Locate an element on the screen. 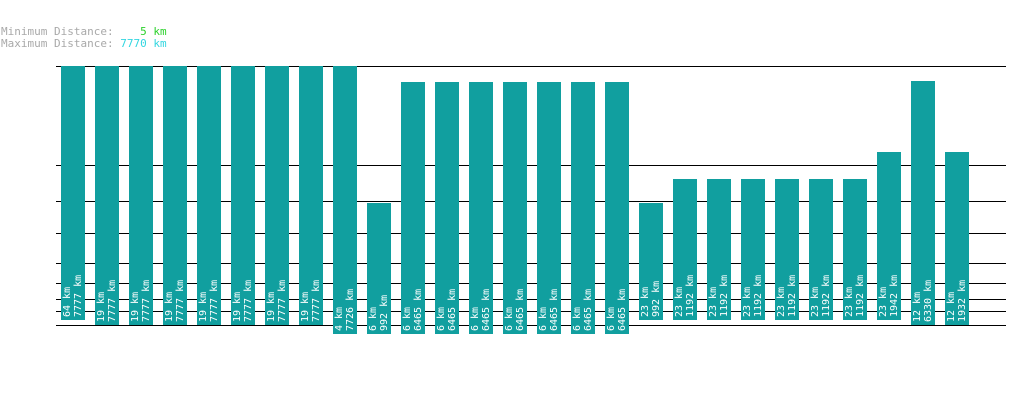 This screenshot has width=1019, height=402. max-distance-row: Maximum Distance: 7770 km is located at coordinates (84, 44).